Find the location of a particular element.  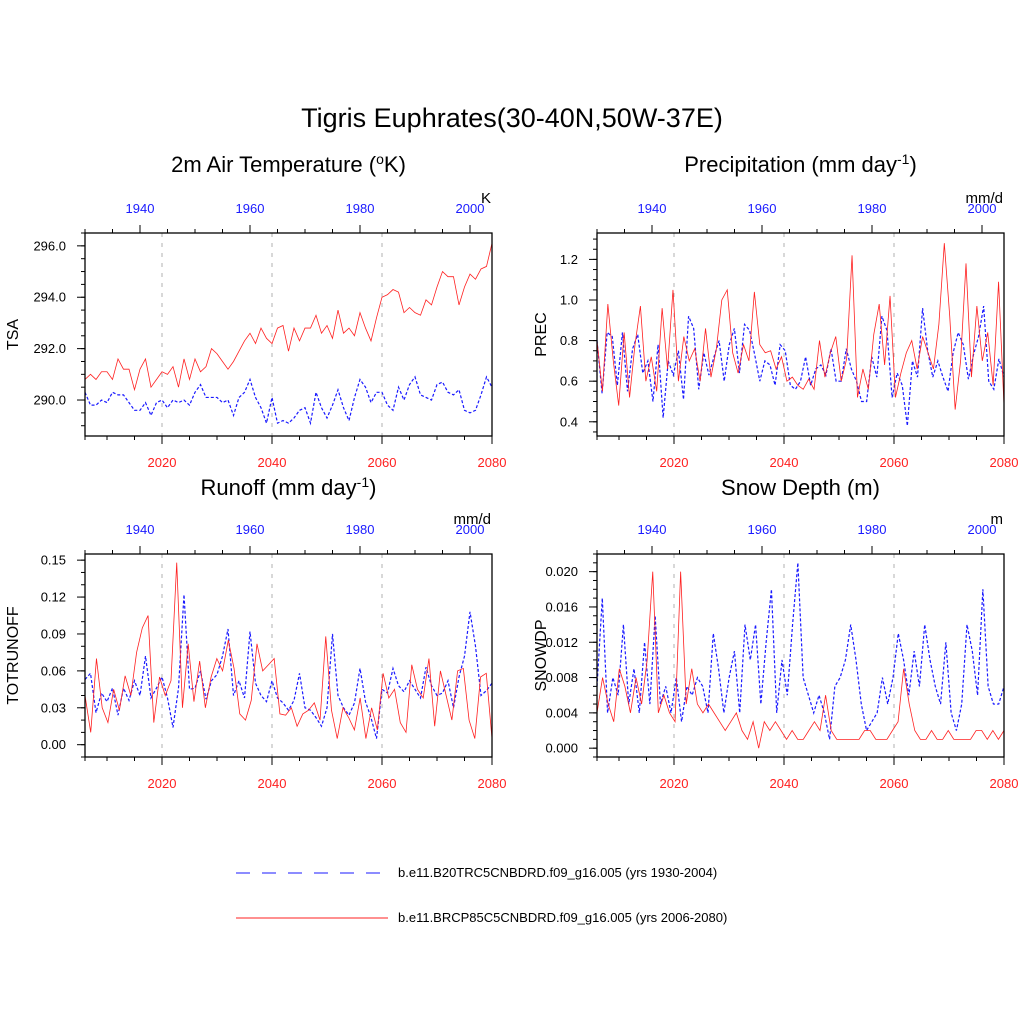

y-tick-label: 0.4 is located at coordinates (569, 421).